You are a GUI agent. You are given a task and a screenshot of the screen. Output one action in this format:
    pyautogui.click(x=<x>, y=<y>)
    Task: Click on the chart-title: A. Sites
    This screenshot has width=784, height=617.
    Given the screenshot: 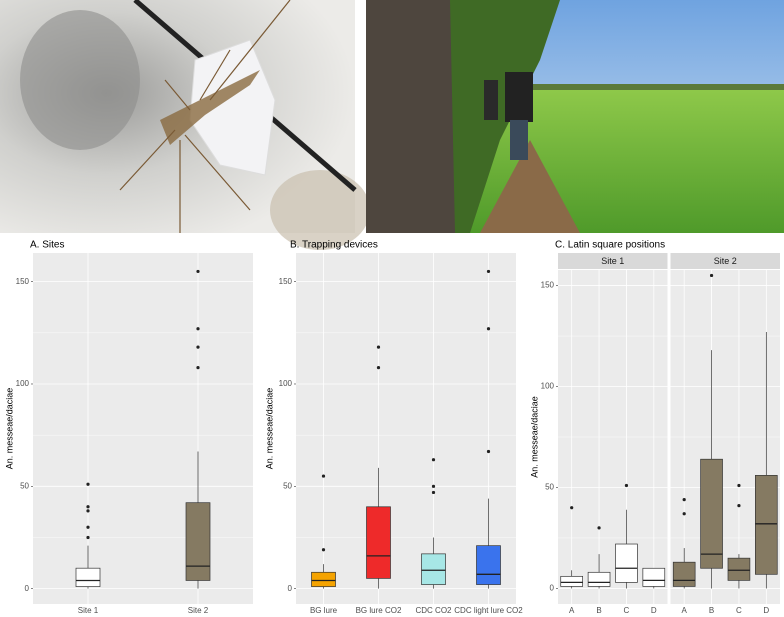 What is the action you would take?
    pyautogui.click(x=47, y=245)
    